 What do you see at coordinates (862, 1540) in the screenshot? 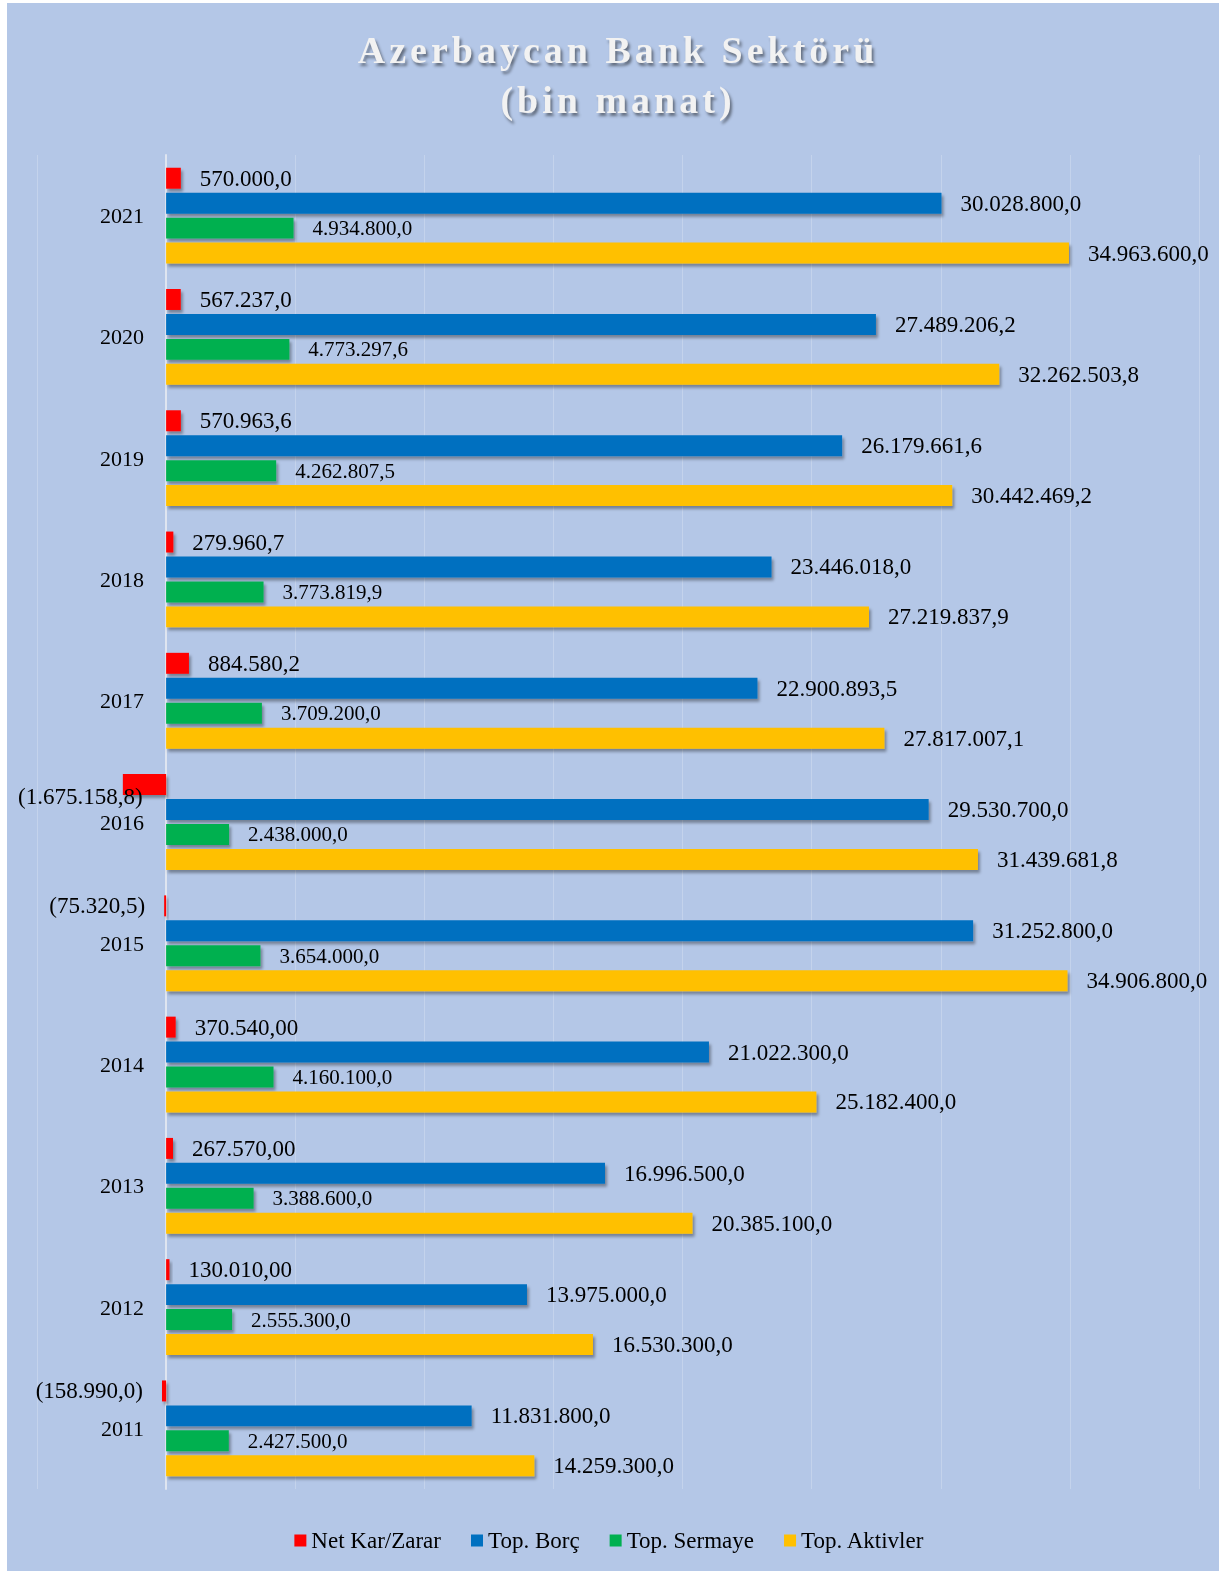
I see `legend-label: Top. Aktivler` at bounding box center [862, 1540].